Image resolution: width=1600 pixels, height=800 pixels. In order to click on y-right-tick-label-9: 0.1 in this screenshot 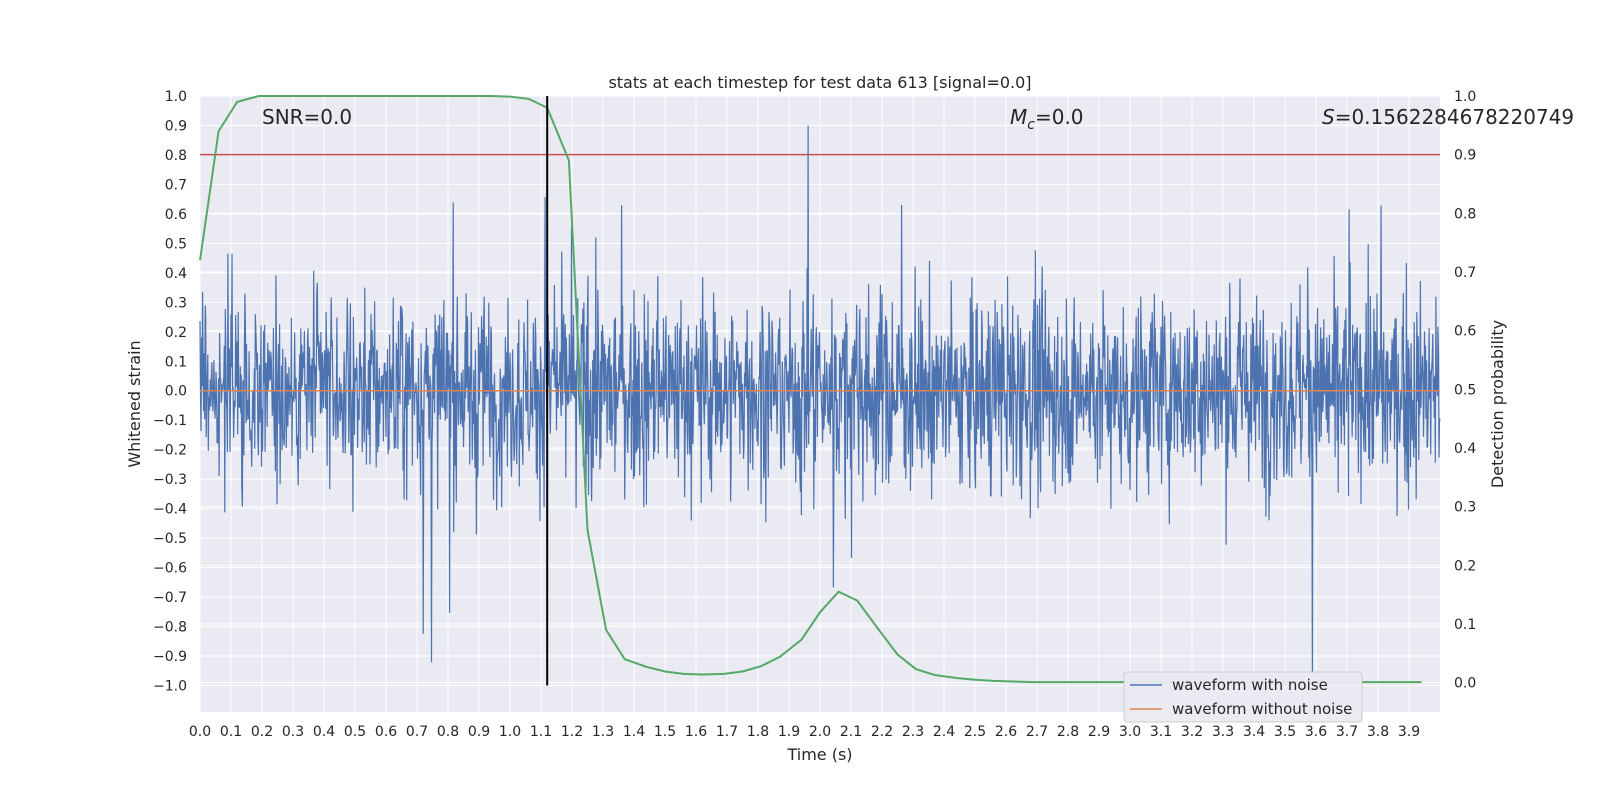, I will do `click(1465, 625)`.